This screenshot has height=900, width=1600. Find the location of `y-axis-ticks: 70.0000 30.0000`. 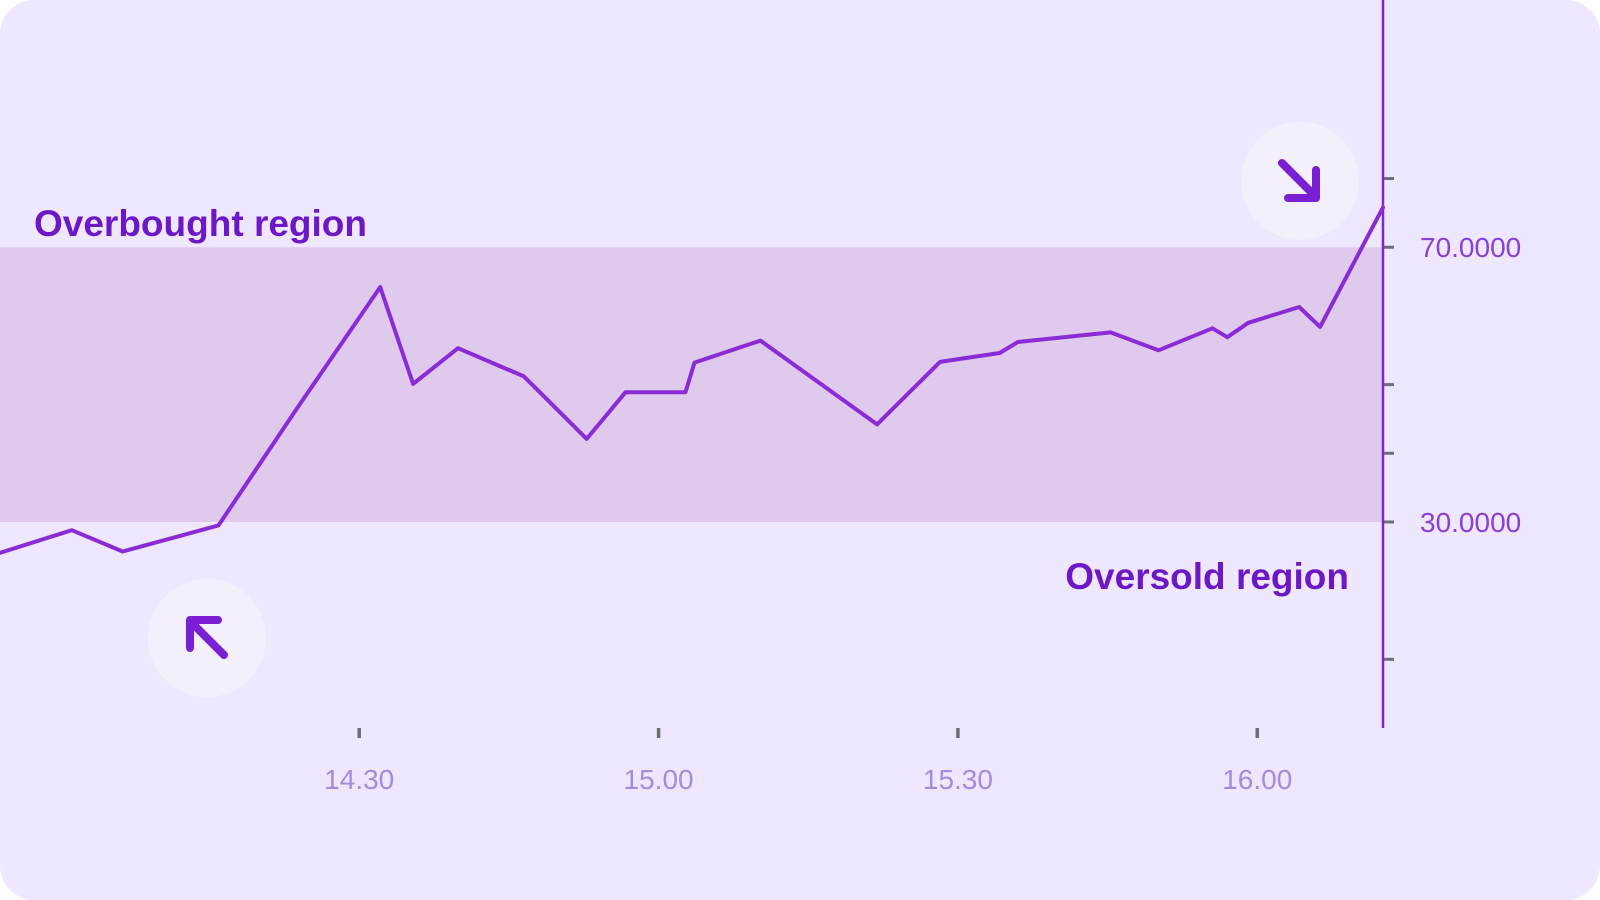

y-axis-ticks: 70.0000 30.0000 is located at coordinates (1452, 419).